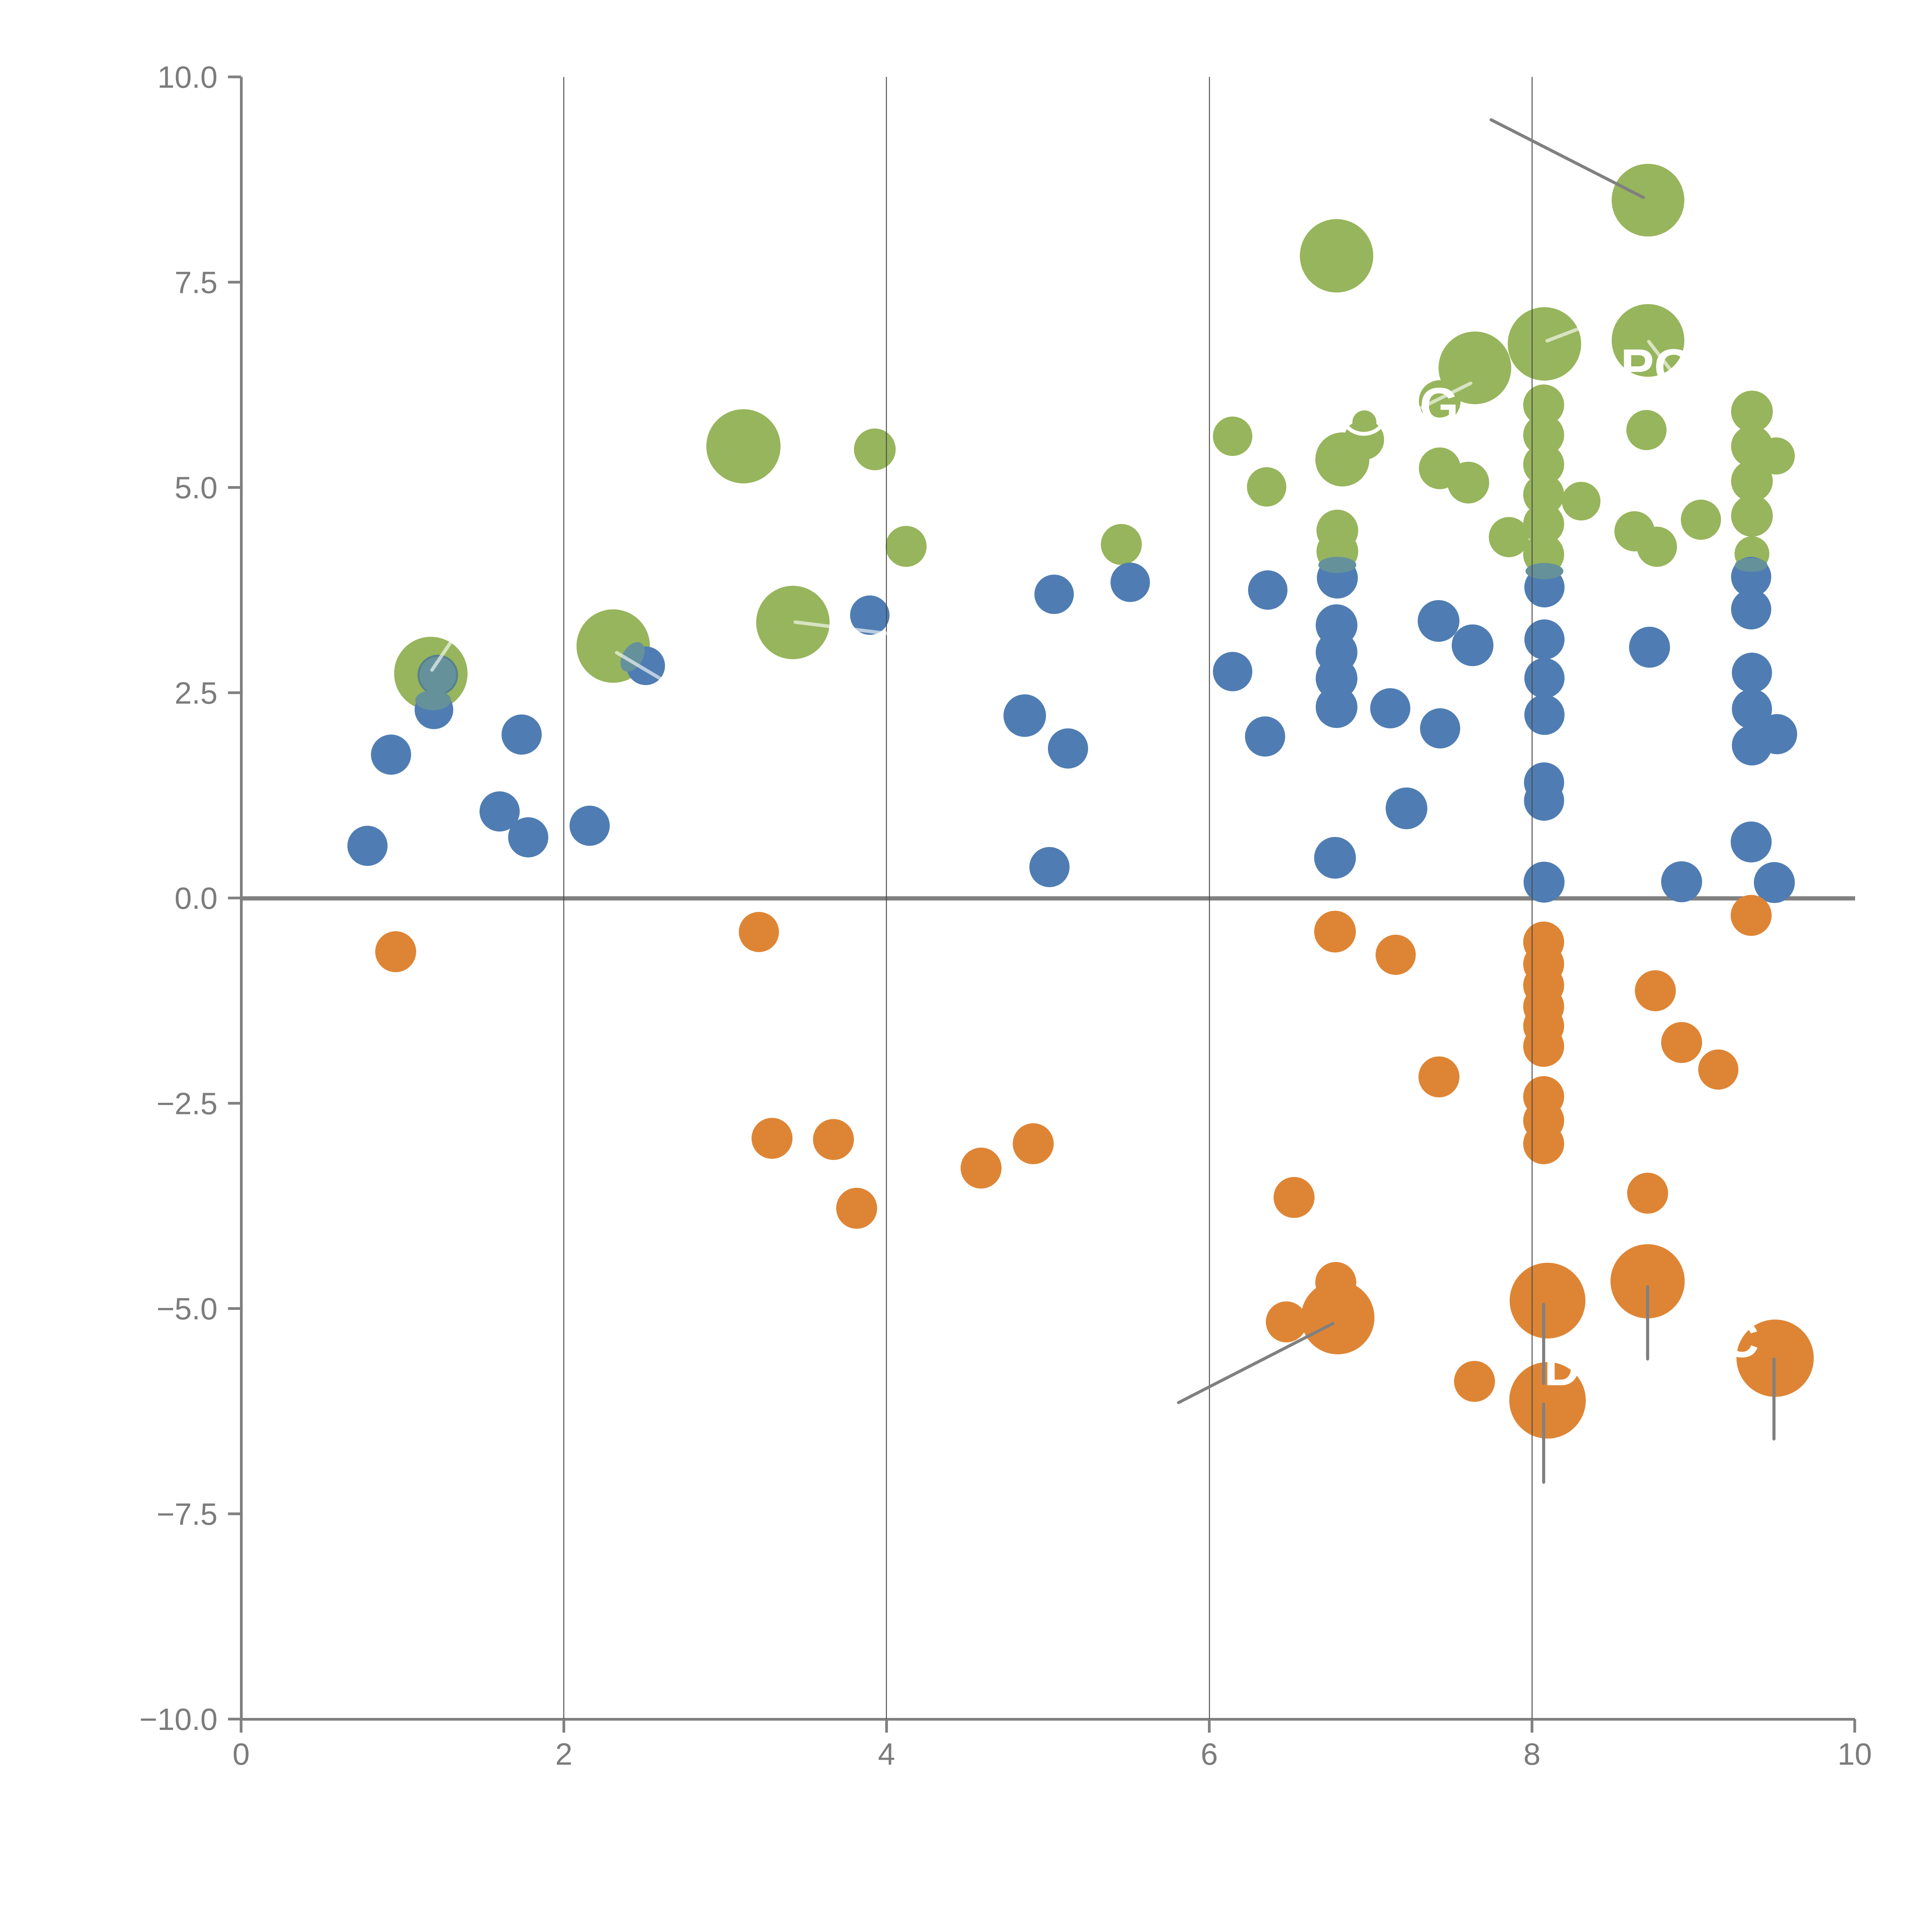 The image size is (1932, 1932). Describe the element at coordinates (1741, 1340) in the screenshot. I see `svg-text: C` at that location.